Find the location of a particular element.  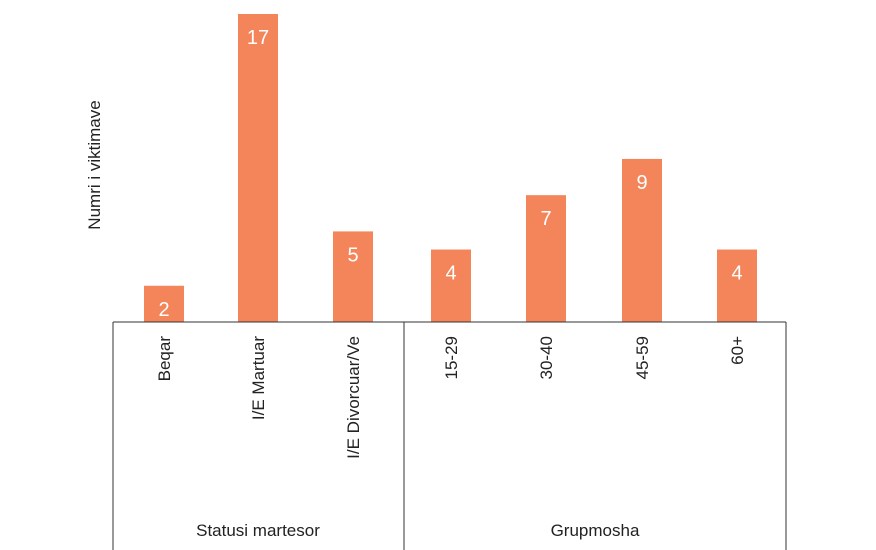

bar-value-label: 17 is located at coordinates (258, 38).